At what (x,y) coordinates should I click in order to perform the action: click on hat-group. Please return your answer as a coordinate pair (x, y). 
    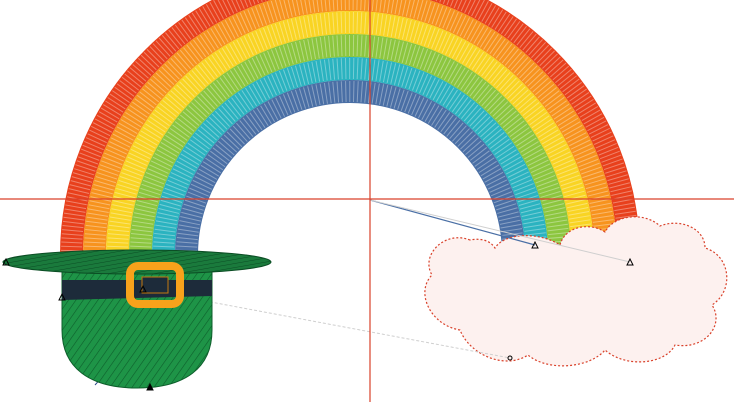
    Looking at the image, I should click on (137, 319).